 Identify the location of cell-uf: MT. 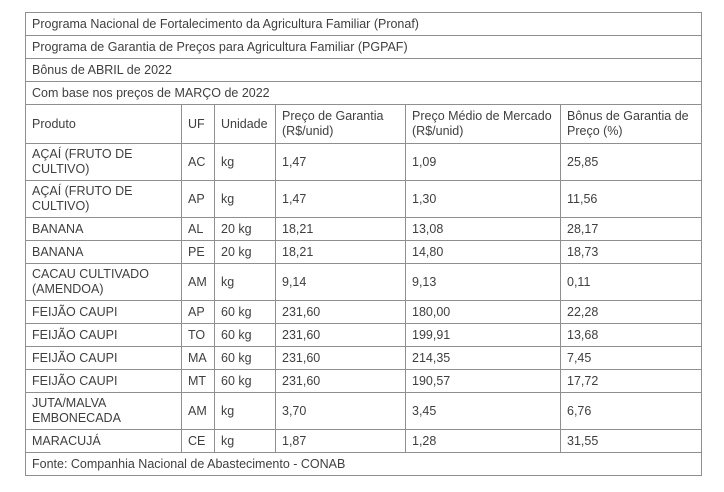
(198, 381).